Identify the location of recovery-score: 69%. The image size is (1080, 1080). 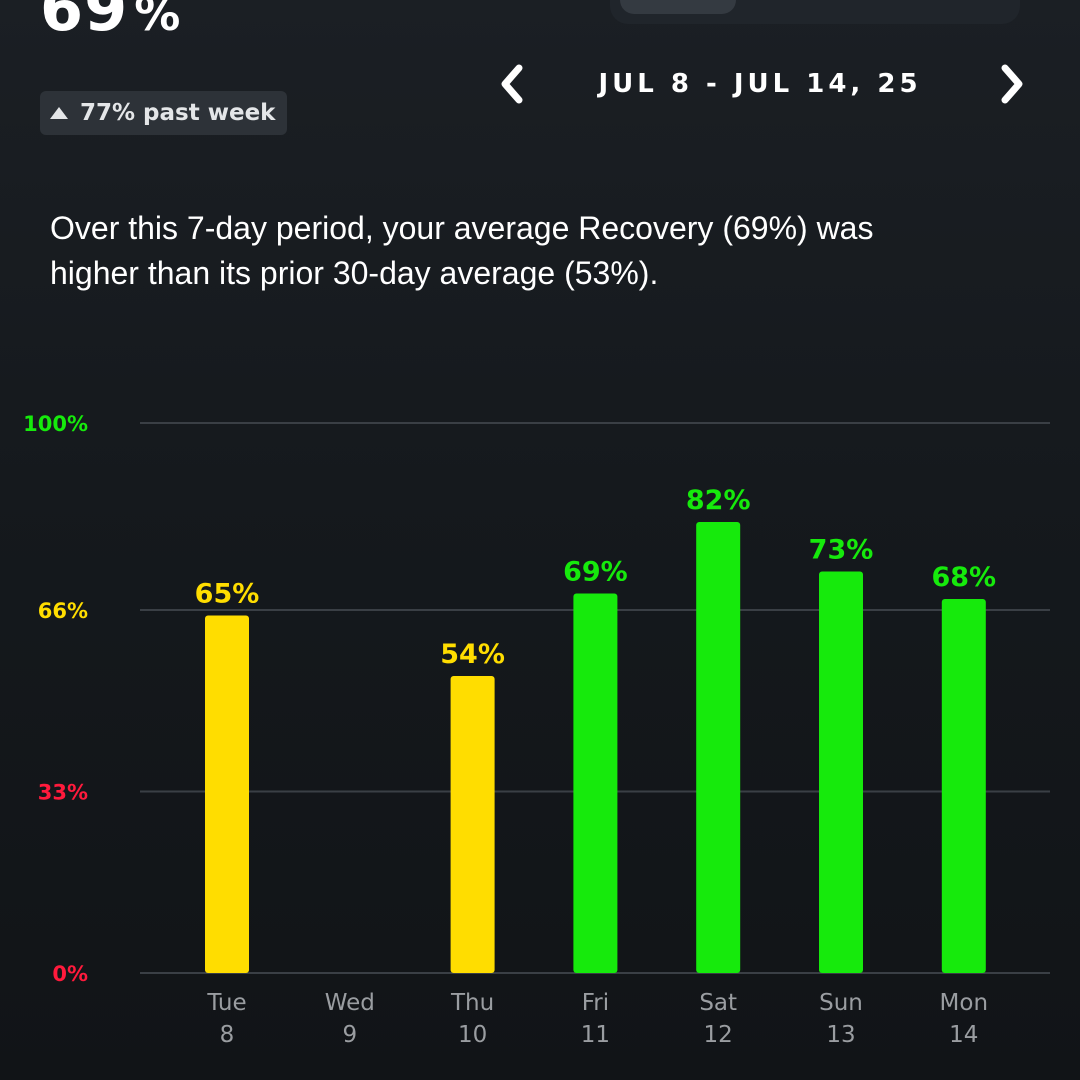
(110, 20).